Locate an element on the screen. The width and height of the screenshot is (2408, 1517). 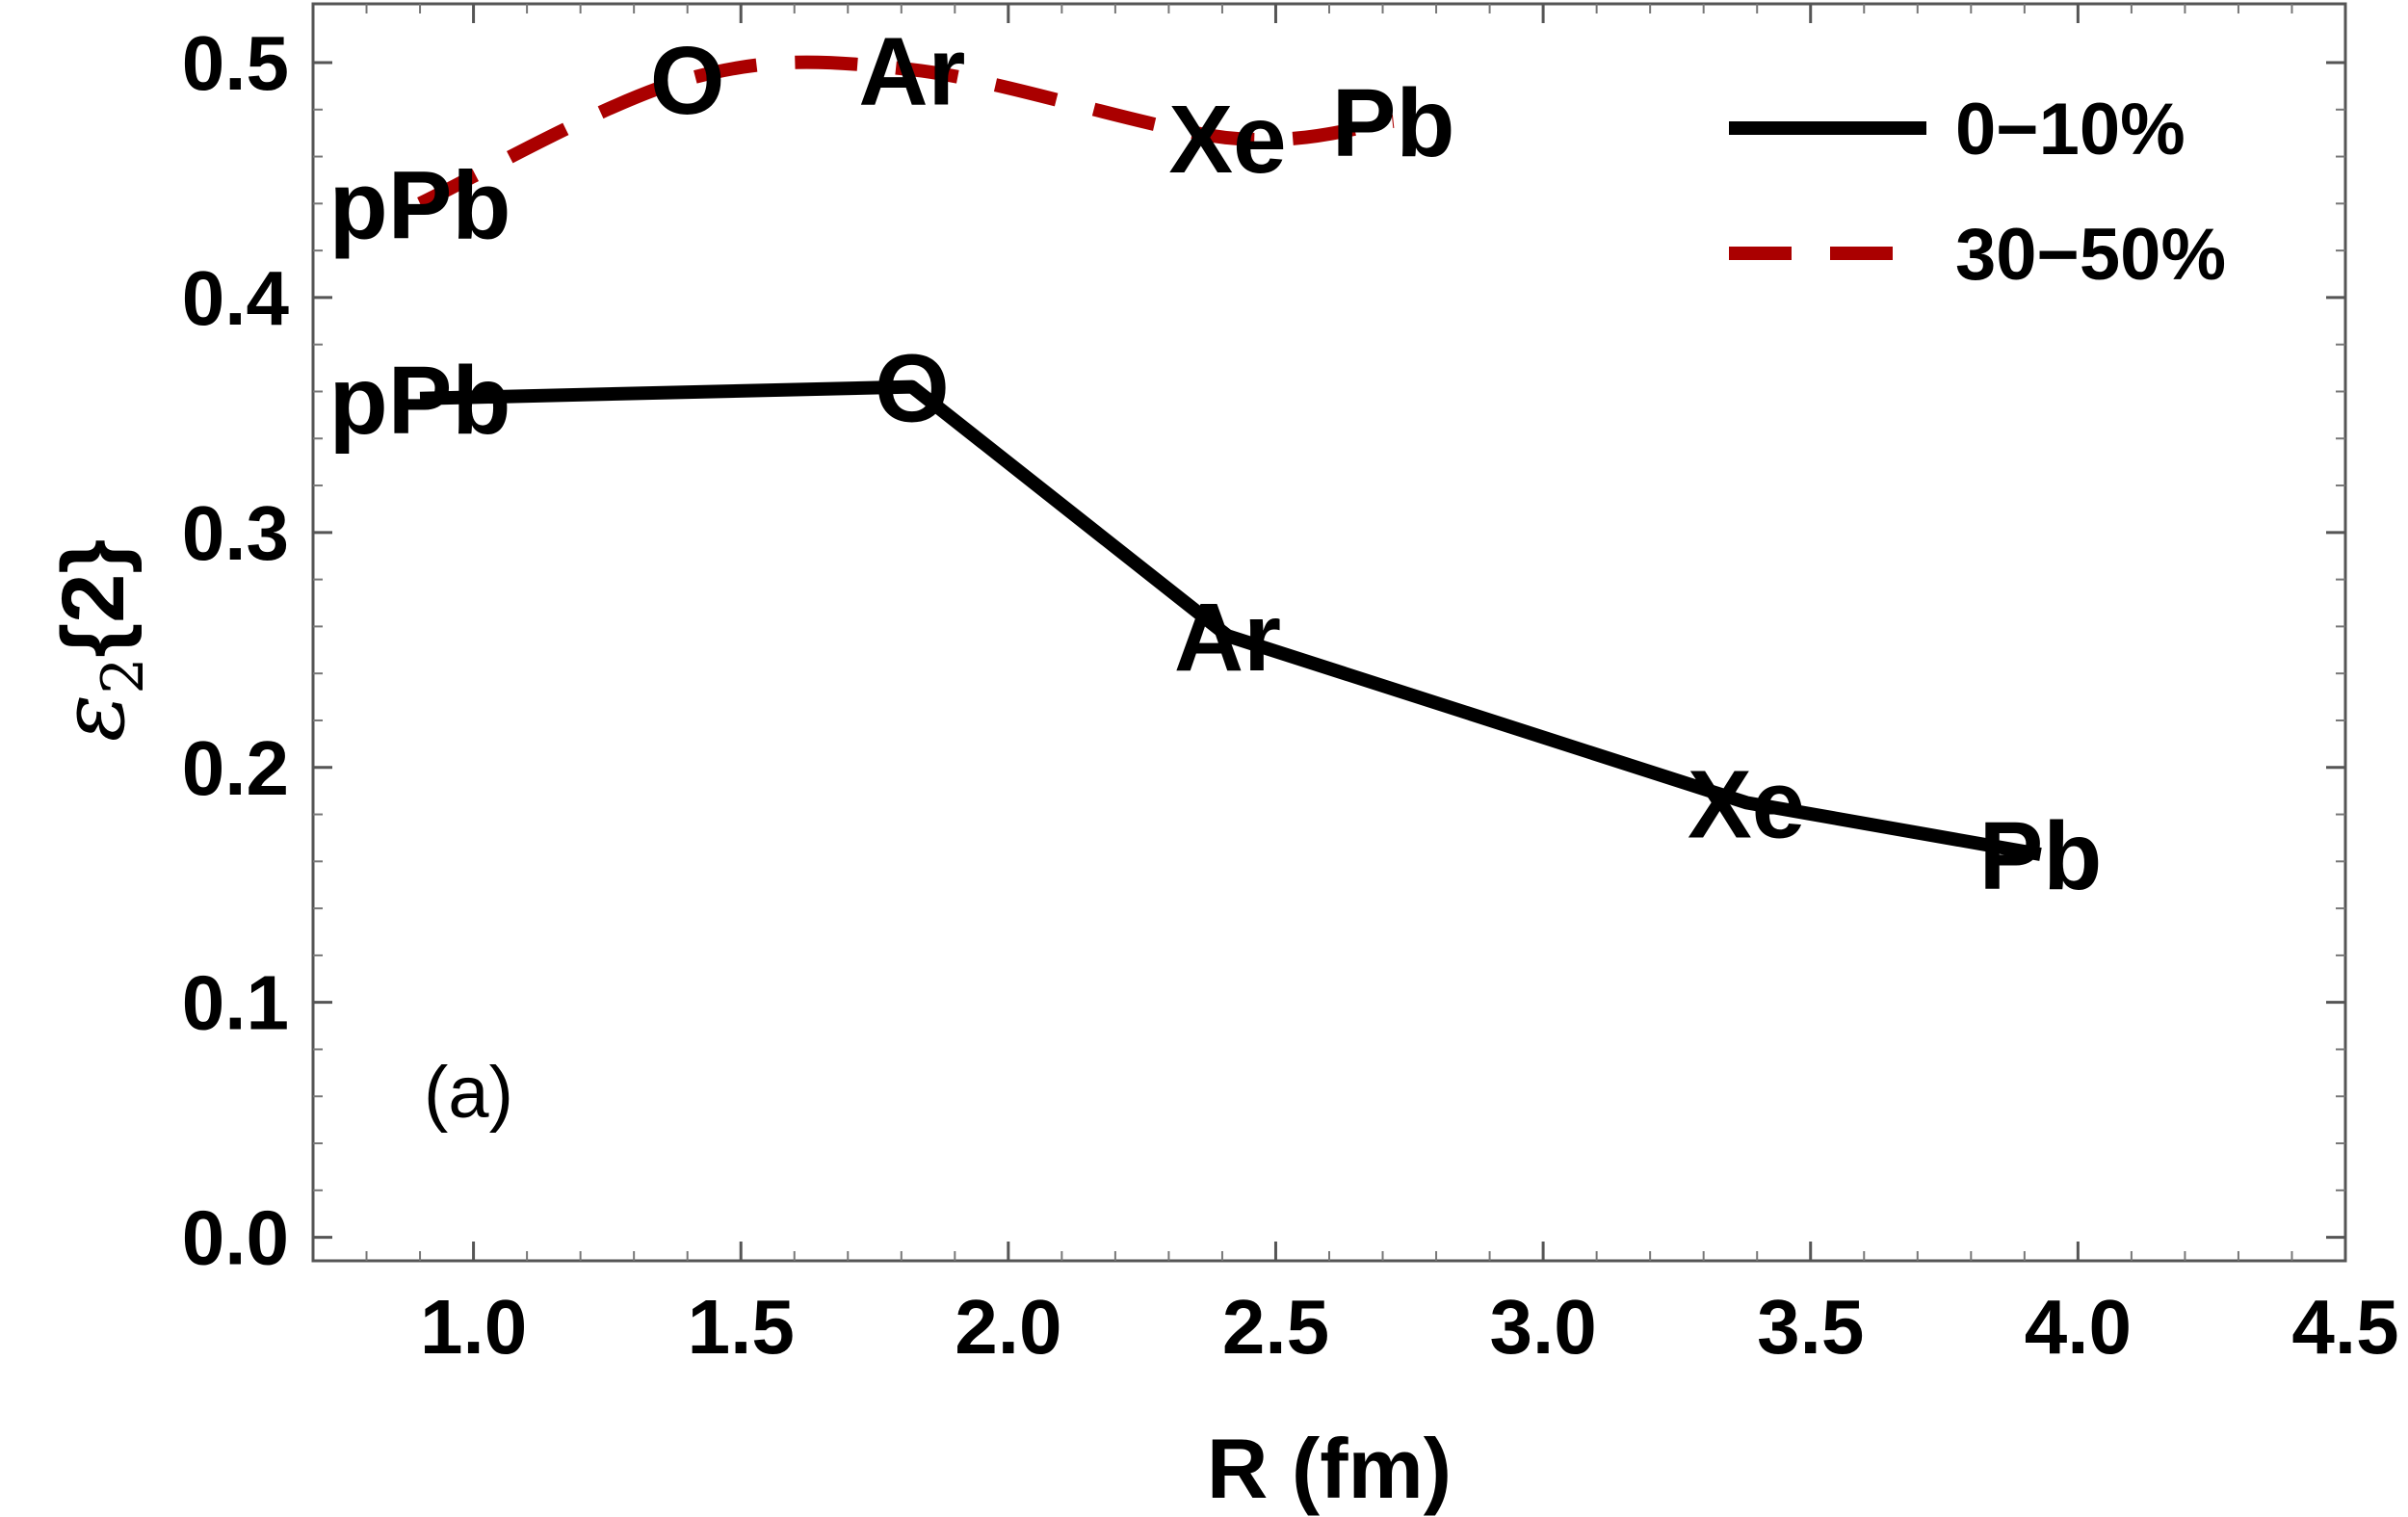
legend: 0−10% 30−50% is located at coordinates (1977, 192).